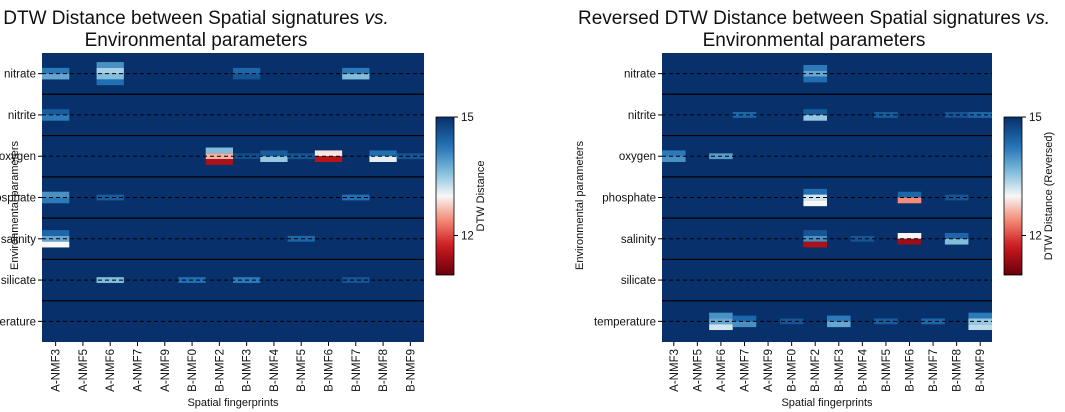 The width and height of the screenshot is (1065, 412). What do you see at coordinates (384, 370) in the screenshot?
I see `x-tick-label: B-NMF8` at bounding box center [384, 370].